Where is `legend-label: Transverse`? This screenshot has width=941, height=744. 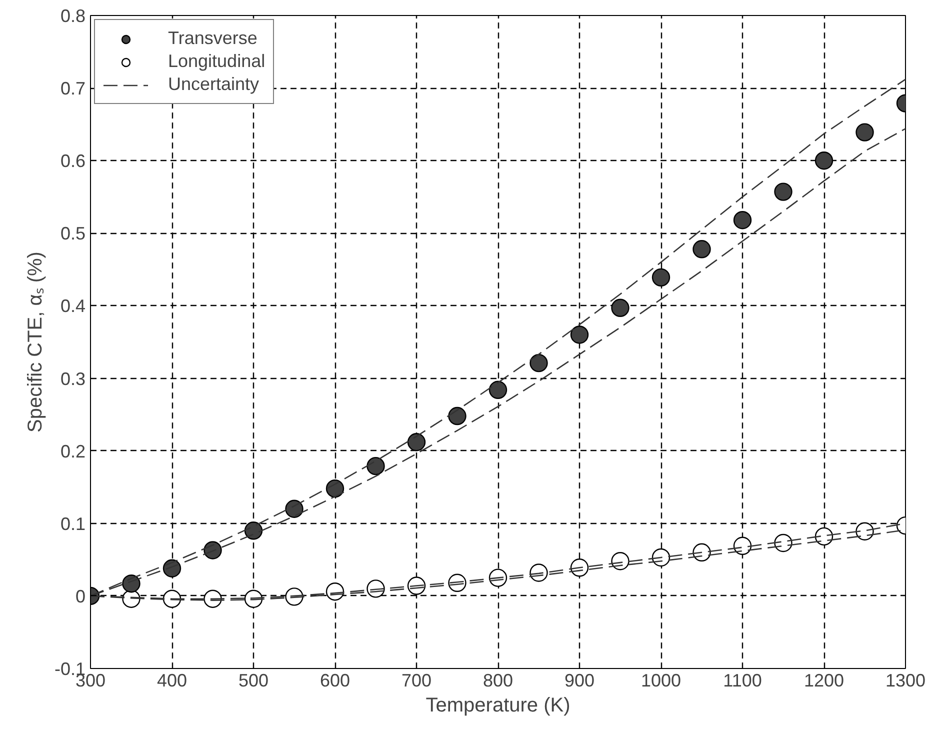 legend-label: Transverse is located at coordinates (213, 38).